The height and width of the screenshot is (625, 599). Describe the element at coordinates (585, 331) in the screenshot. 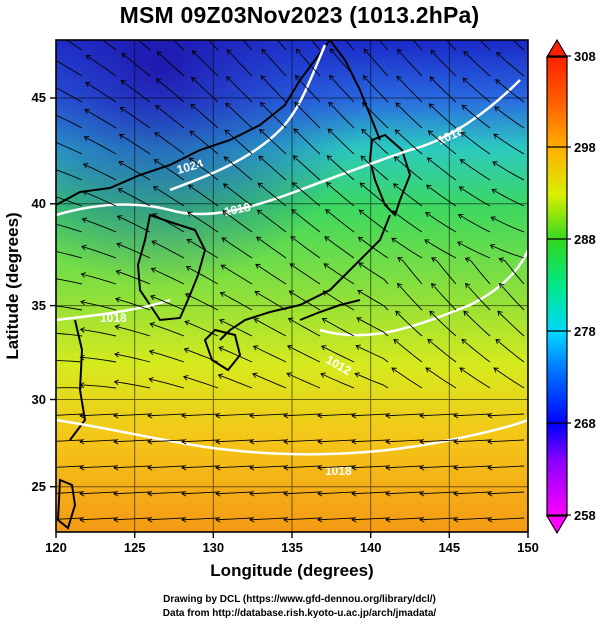

I see `colorbar-tick-label: 278` at that location.